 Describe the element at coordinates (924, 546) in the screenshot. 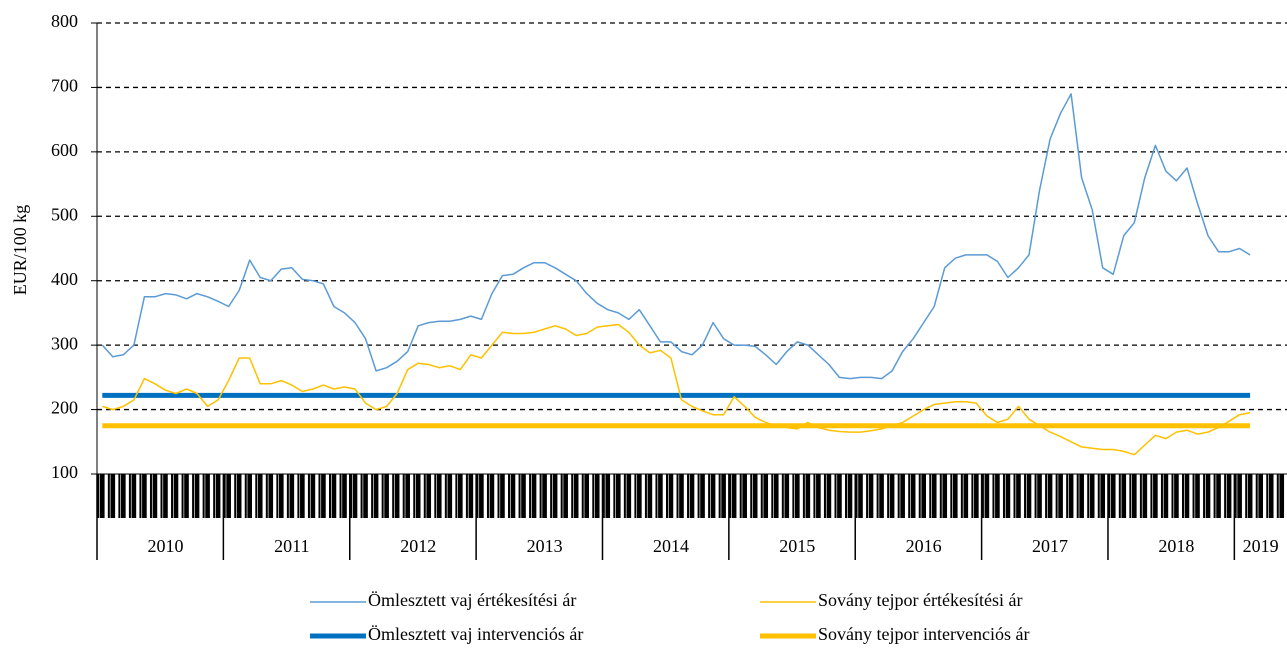

I see `x-tick-label: 2016` at that location.